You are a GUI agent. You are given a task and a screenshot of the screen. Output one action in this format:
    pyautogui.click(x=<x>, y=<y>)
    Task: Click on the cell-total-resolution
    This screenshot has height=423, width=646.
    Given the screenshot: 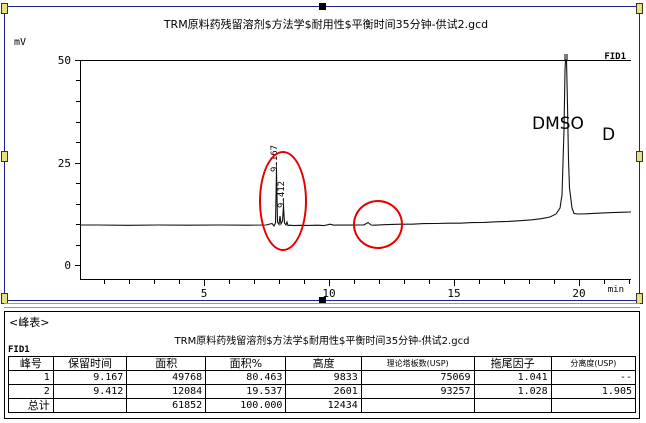 What is the action you would take?
    pyautogui.click(x=593, y=405)
    